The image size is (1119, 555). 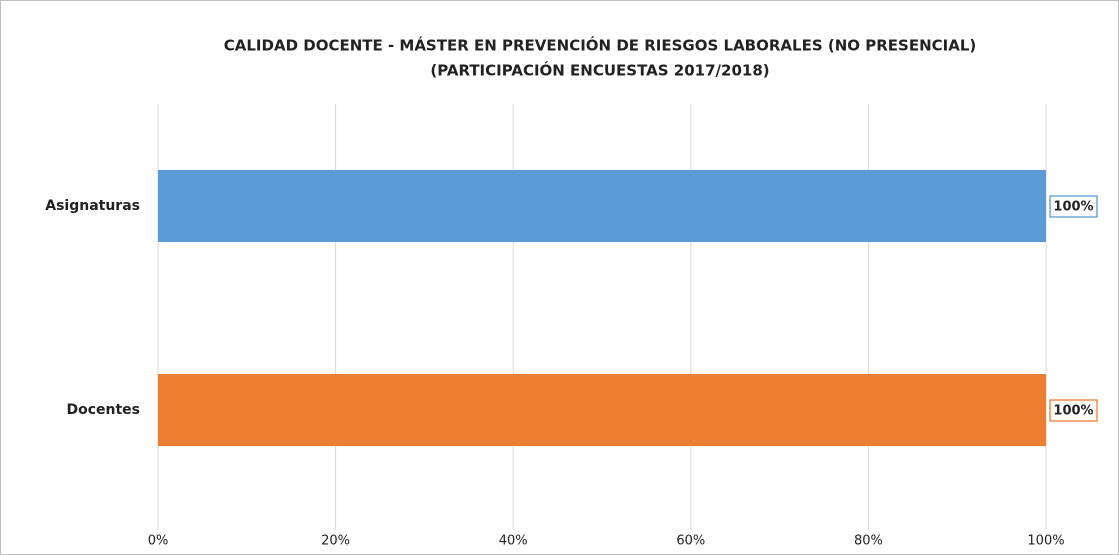 What do you see at coordinates (335, 541) in the screenshot?
I see `x-tick-label: 20%` at bounding box center [335, 541].